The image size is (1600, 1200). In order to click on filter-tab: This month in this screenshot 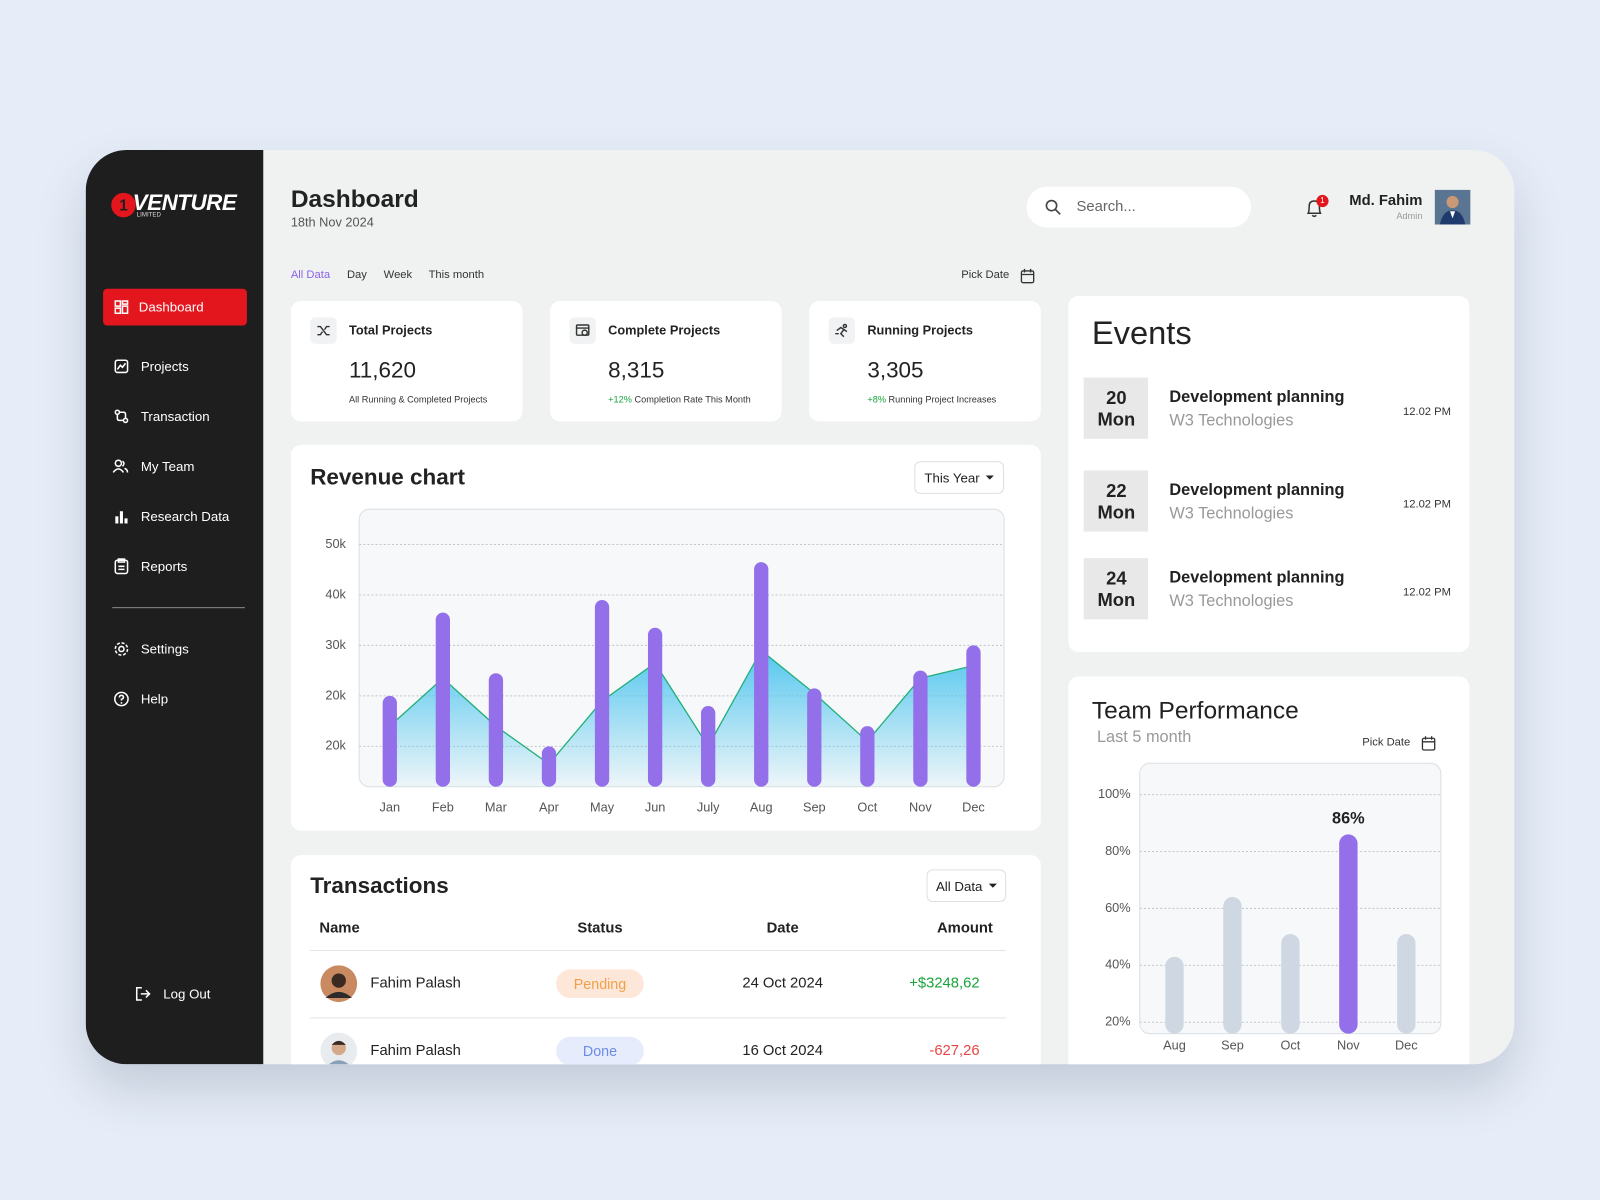, I will do `click(456, 275)`.